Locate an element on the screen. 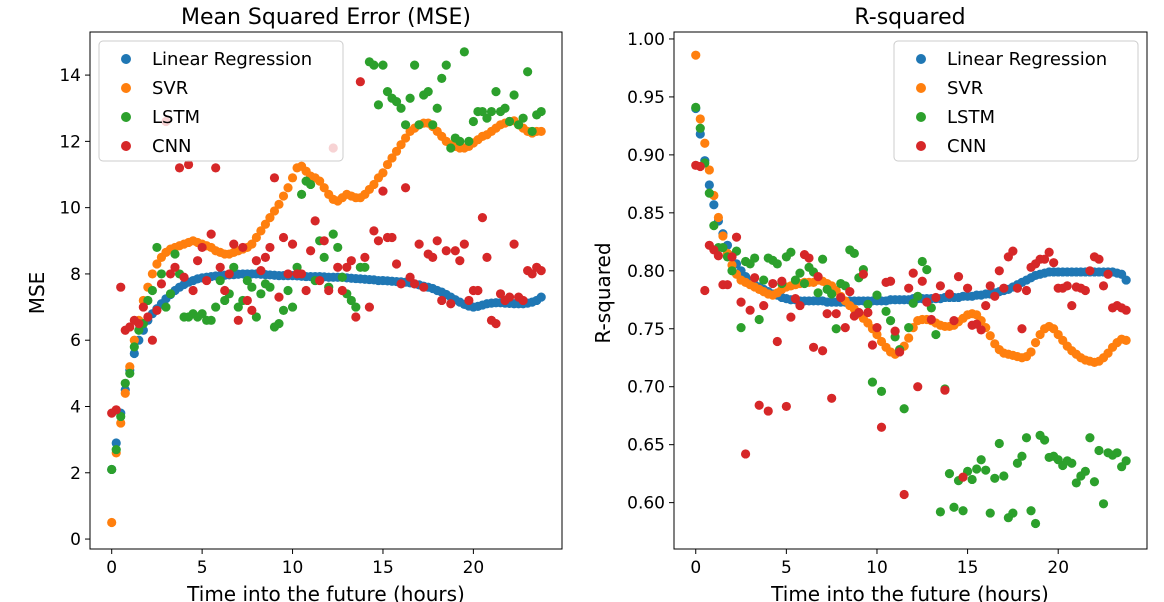 This screenshot has width=1164, height=602. r2-xtick-label: 0 is located at coordinates (695, 568).